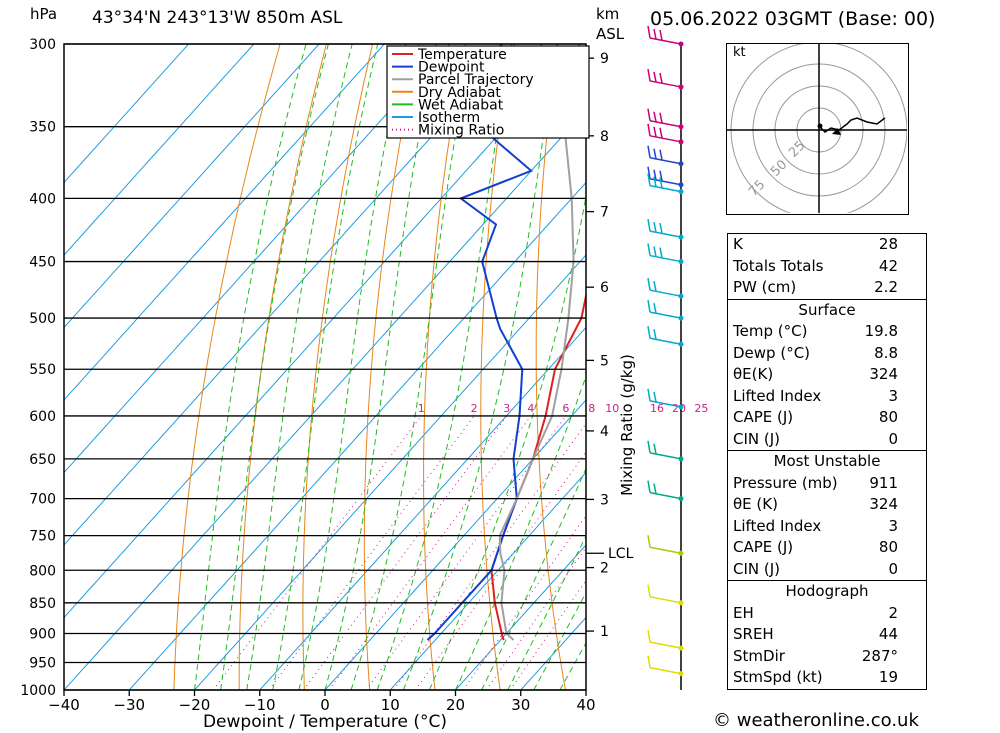 Image resolution: width=1000 pixels, height=733 pixels. Describe the element at coordinates (474, 408) in the screenshot. I see `mixing-ratio-label: 2` at that location.